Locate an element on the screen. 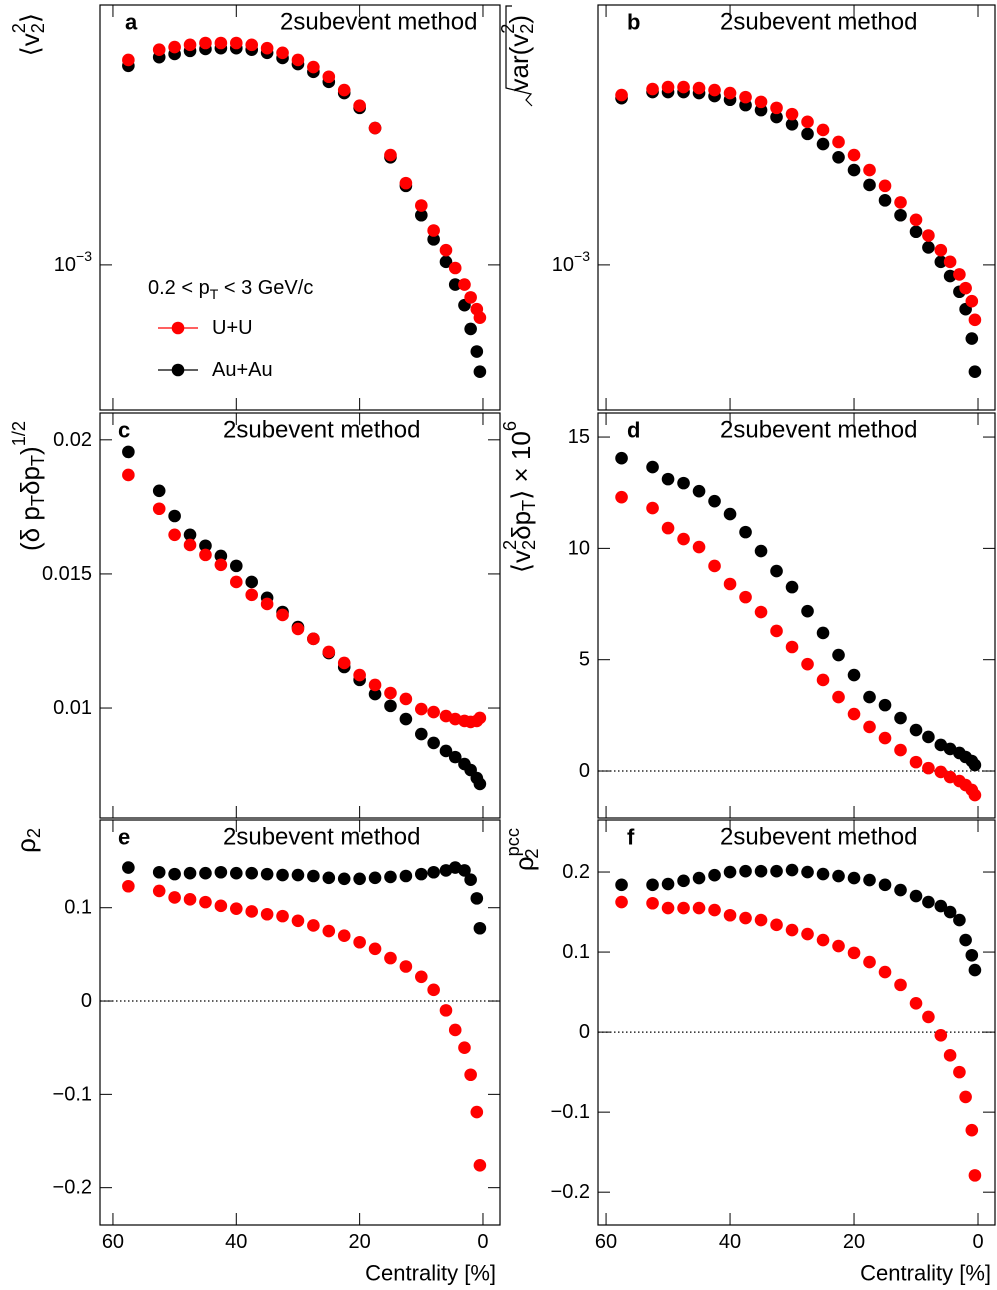 The height and width of the screenshot is (1290, 997). y-tick-label: 0.01 is located at coordinates (72, 708).